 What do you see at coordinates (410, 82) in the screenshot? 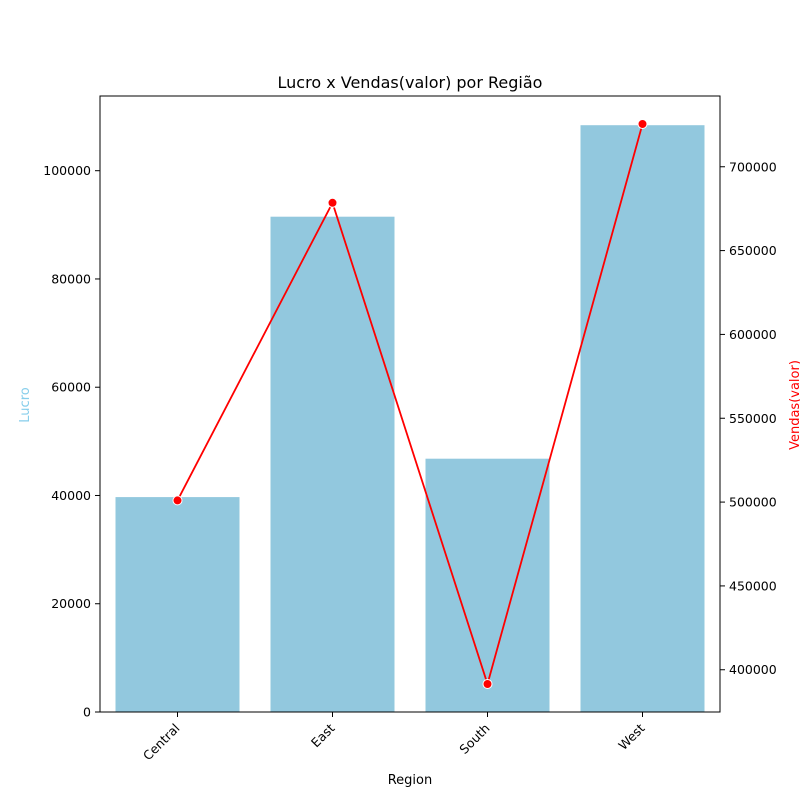
I see `chart-title: Lucro x Vendas(valor) por Região` at bounding box center [410, 82].